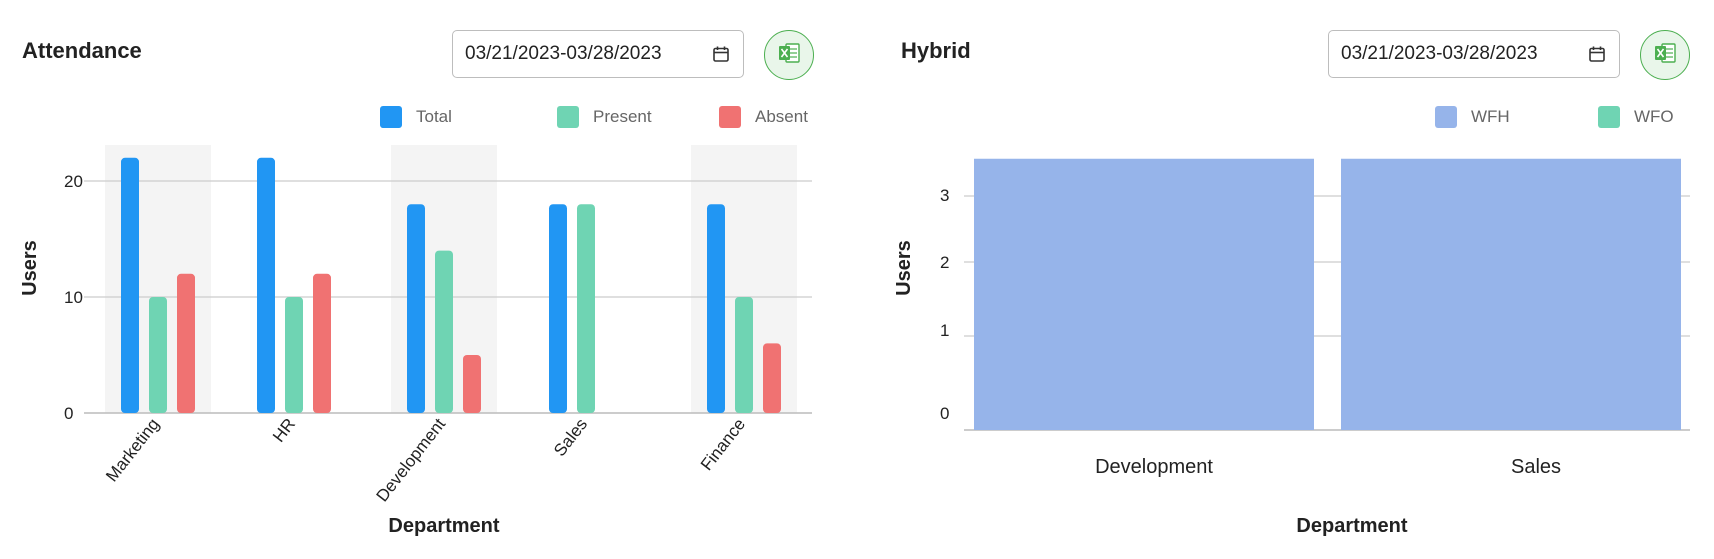 The height and width of the screenshot is (559, 1714). What do you see at coordinates (944, 195) in the screenshot?
I see `y-tick-label: 3` at bounding box center [944, 195].